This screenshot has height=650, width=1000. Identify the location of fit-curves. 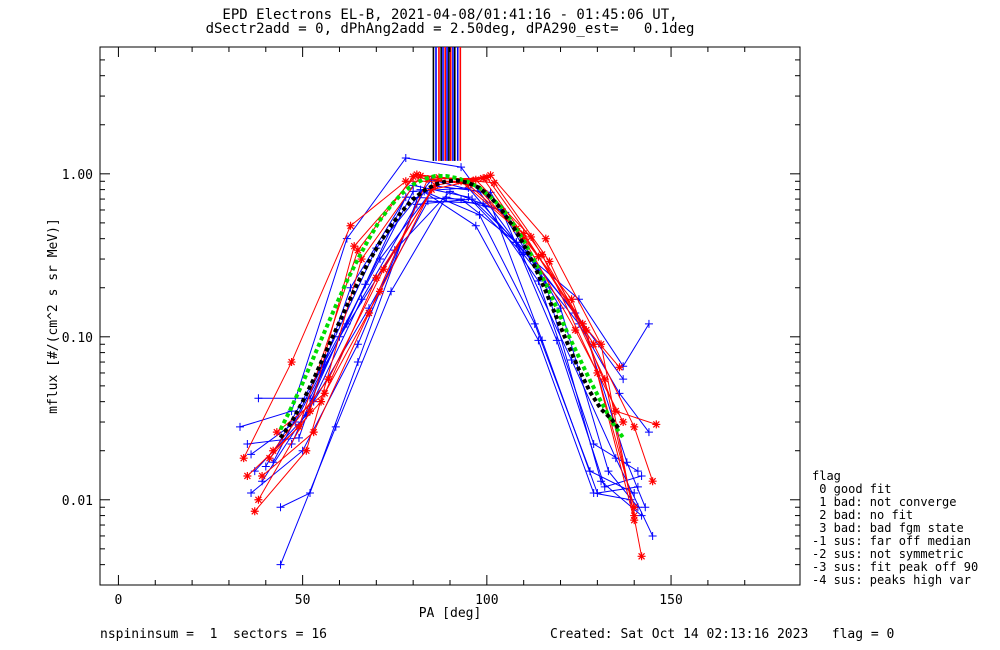
(451, 306).